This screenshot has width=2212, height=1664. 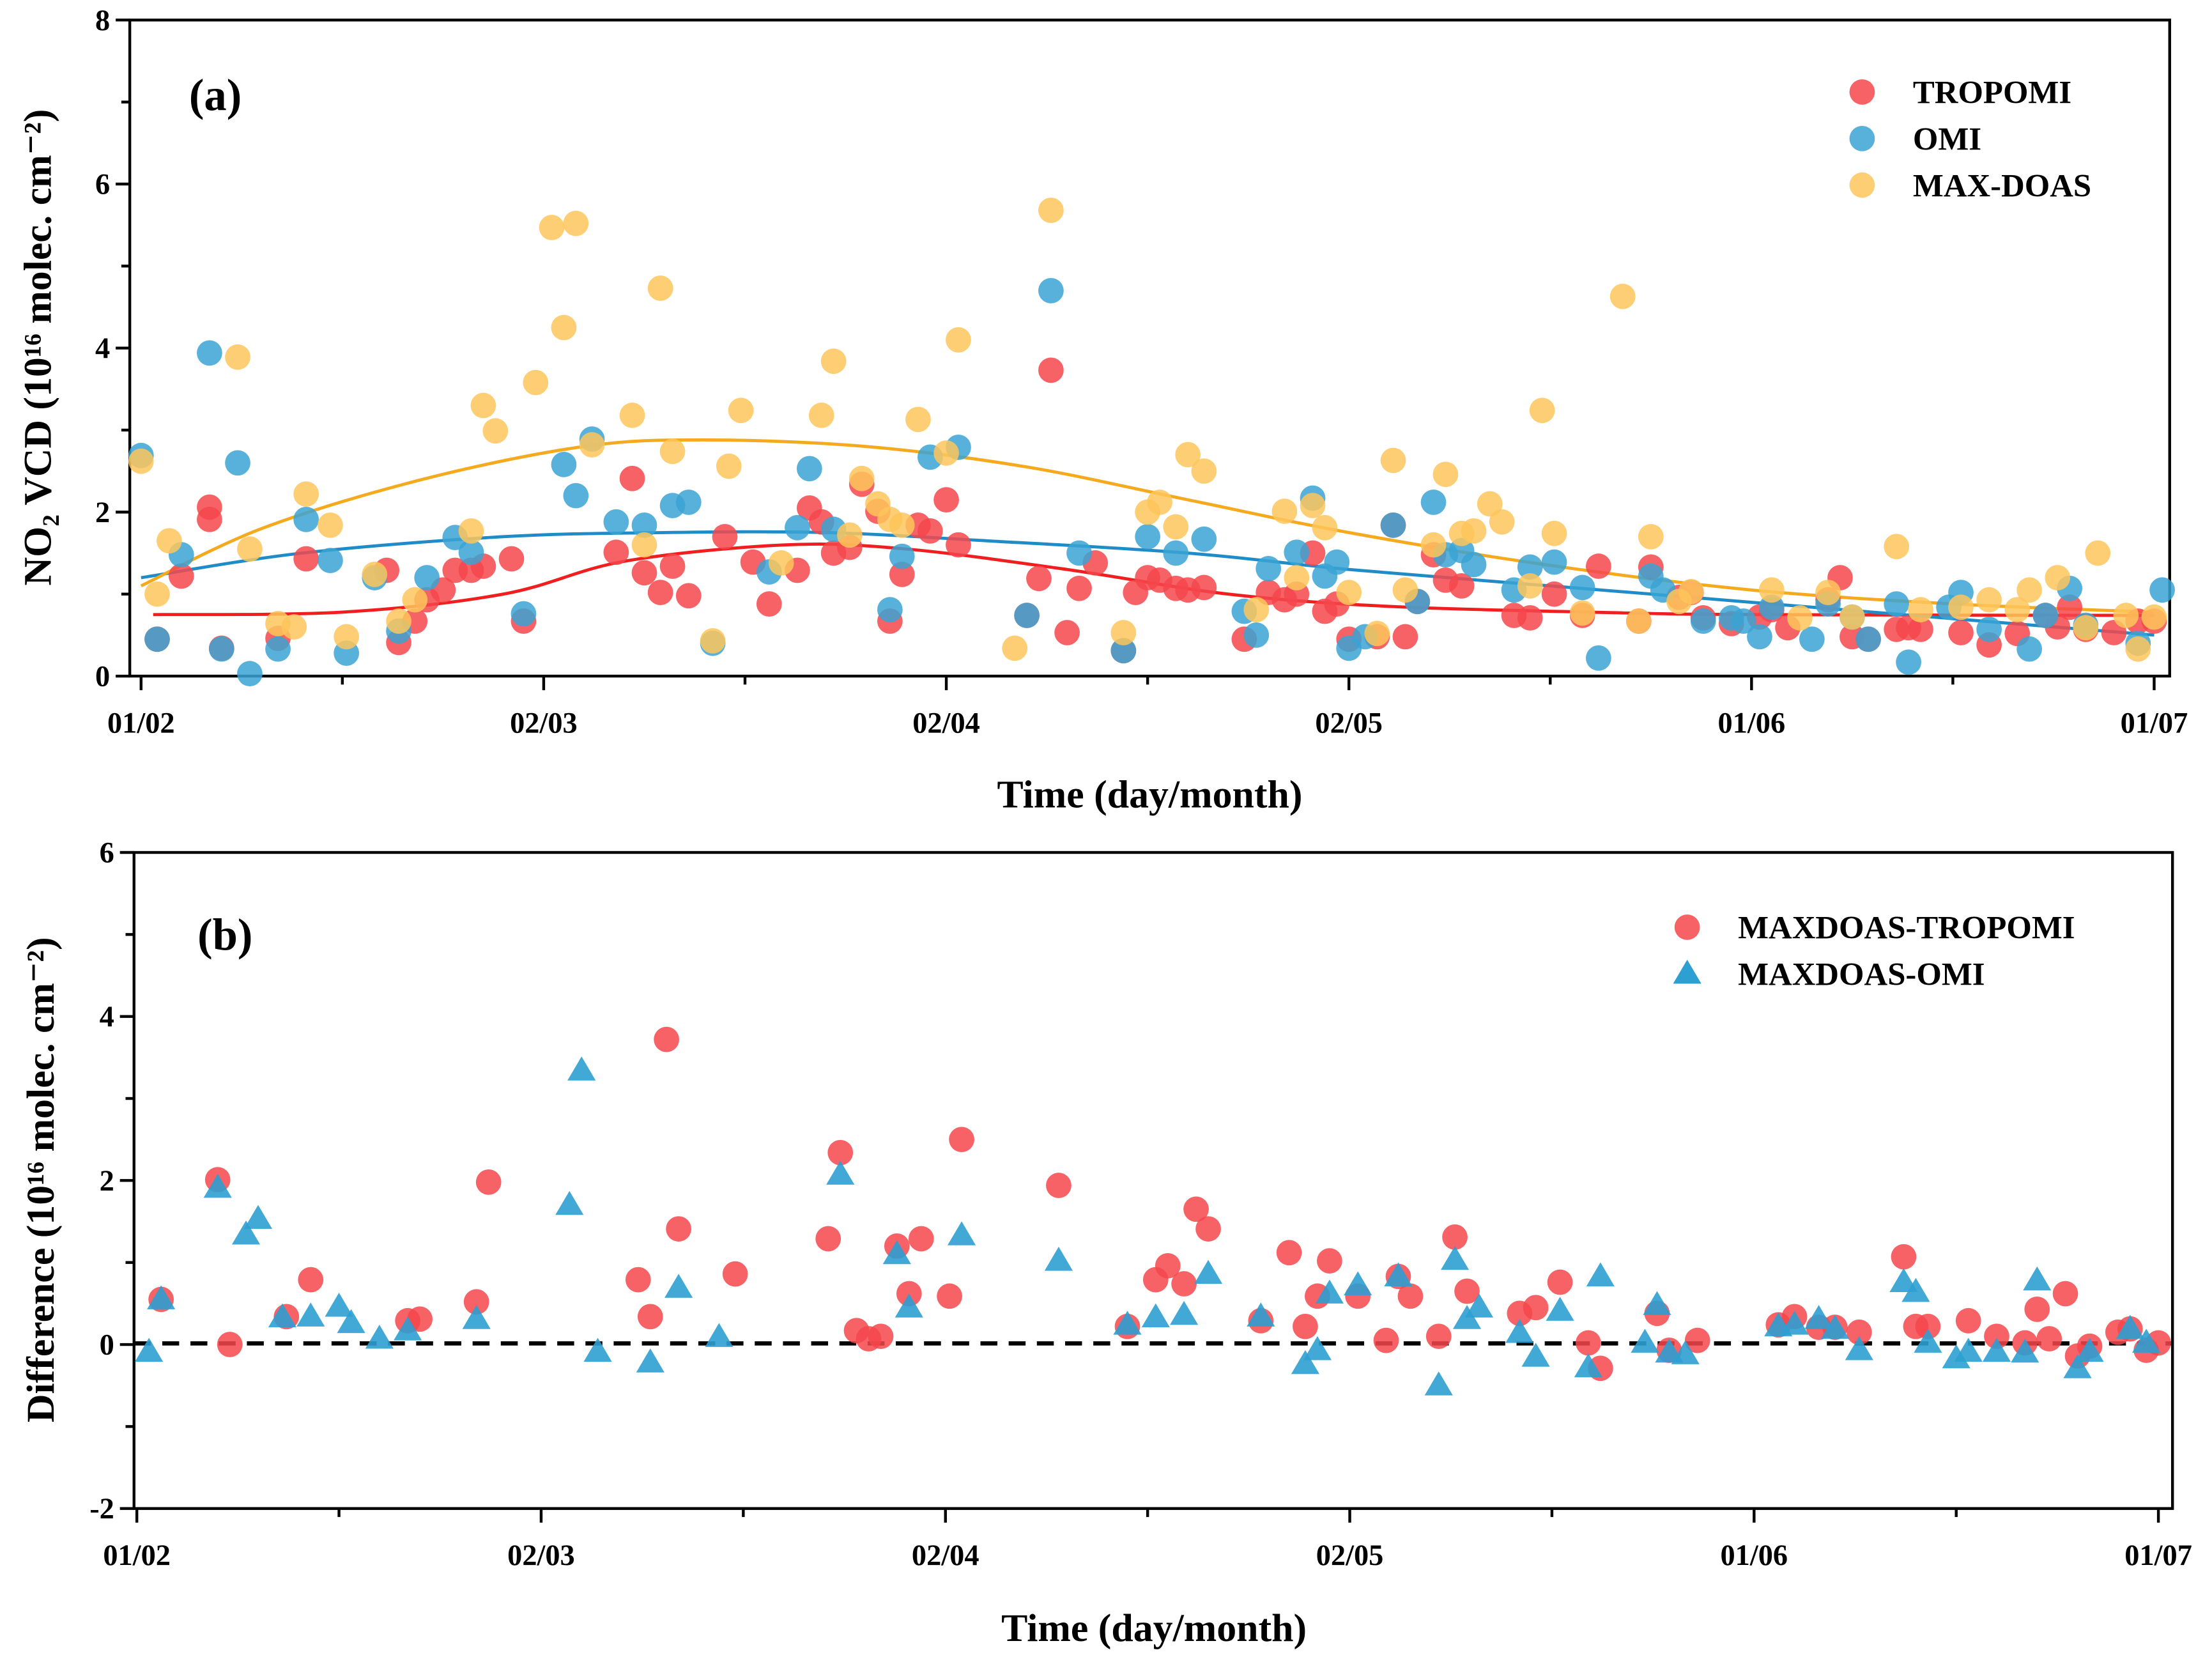 I want to click on y-tick-label: 4, so click(x=107, y=1017).